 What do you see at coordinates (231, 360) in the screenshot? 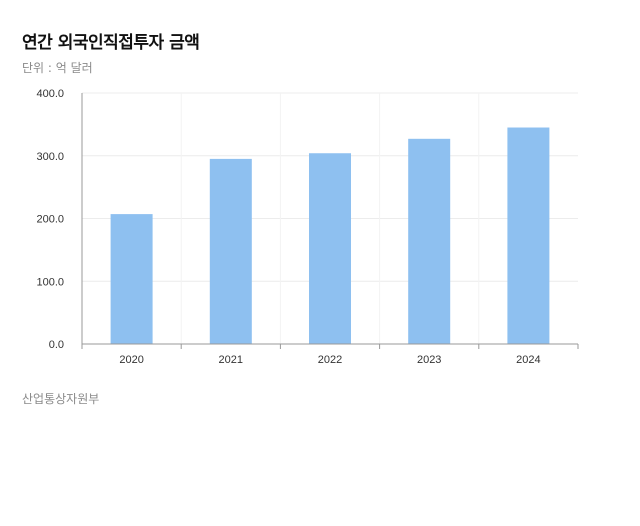
I see `x-tick-label: 2021` at bounding box center [231, 360].